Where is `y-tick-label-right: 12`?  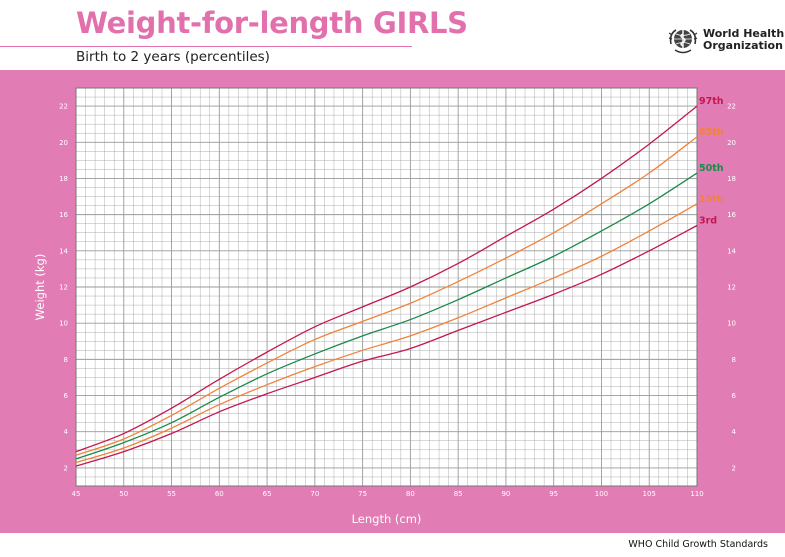
y-tick-label-right: 12 is located at coordinates (731, 288).